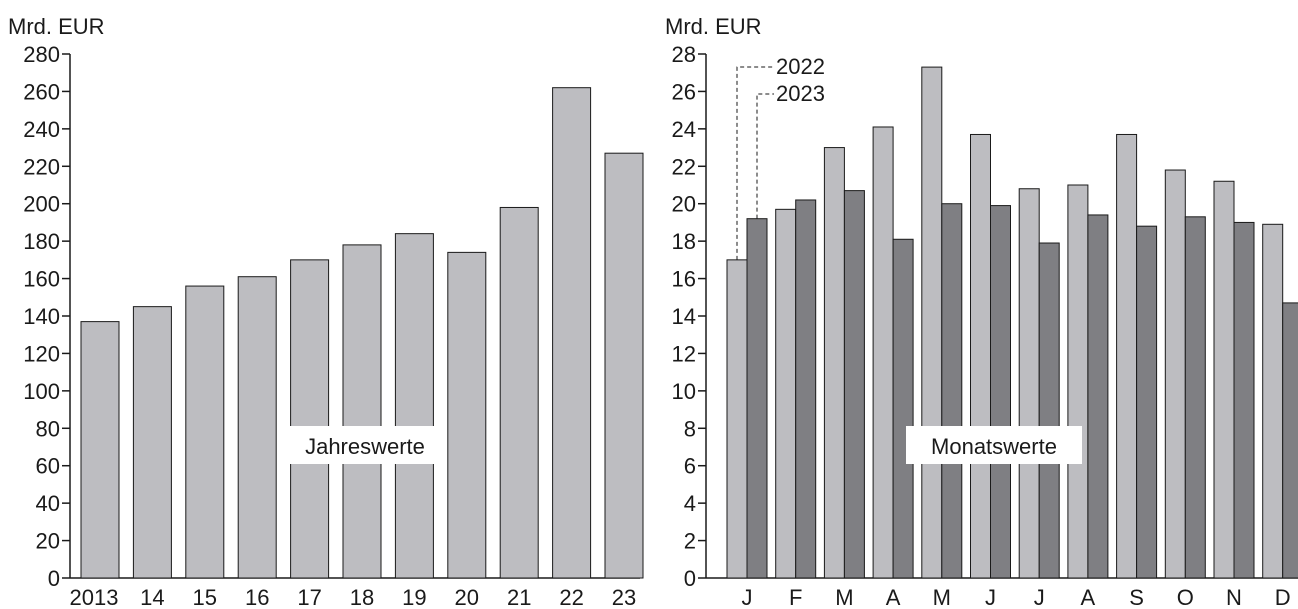  What do you see at coordinates (48, 466) in the screenshot?
I see `y-tick-label: 60` at bounding box center [48, 466].